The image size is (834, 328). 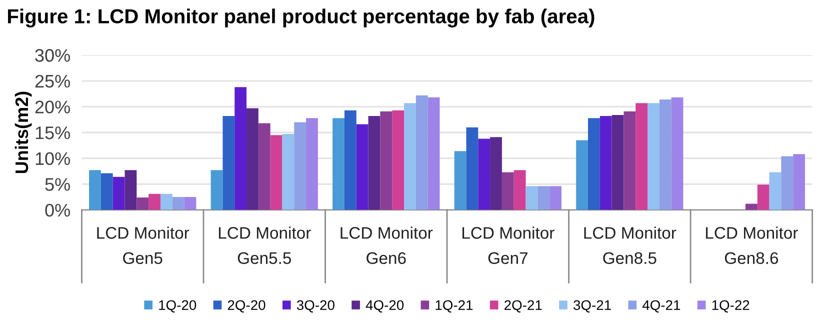 What do you see at coordinates (661, 306) in the screenshot?
I see `legend-label: 4Q-21` at bounding box center [661, 306].